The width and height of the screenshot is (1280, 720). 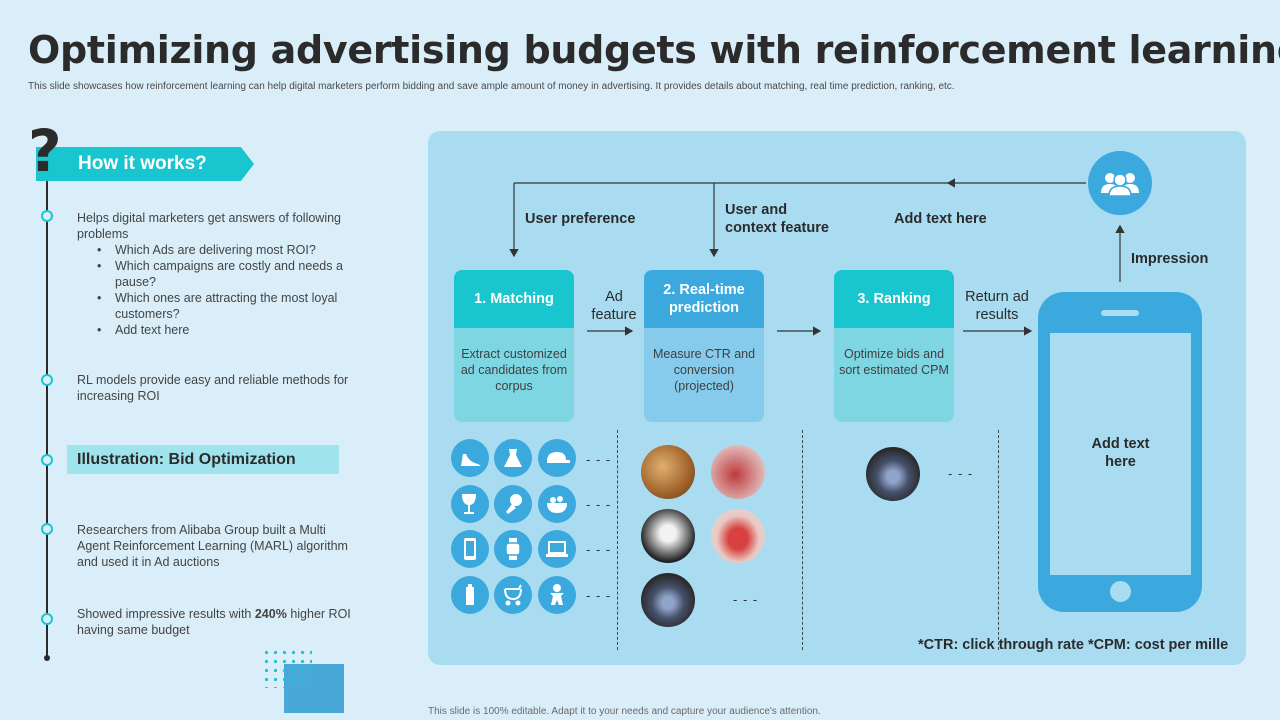 What do you see at coordinates (894, 375) in the screenshot?
I see `card-ranking-body: Optimize bids and sort estimated CPM` at bounding box center [894, 375].